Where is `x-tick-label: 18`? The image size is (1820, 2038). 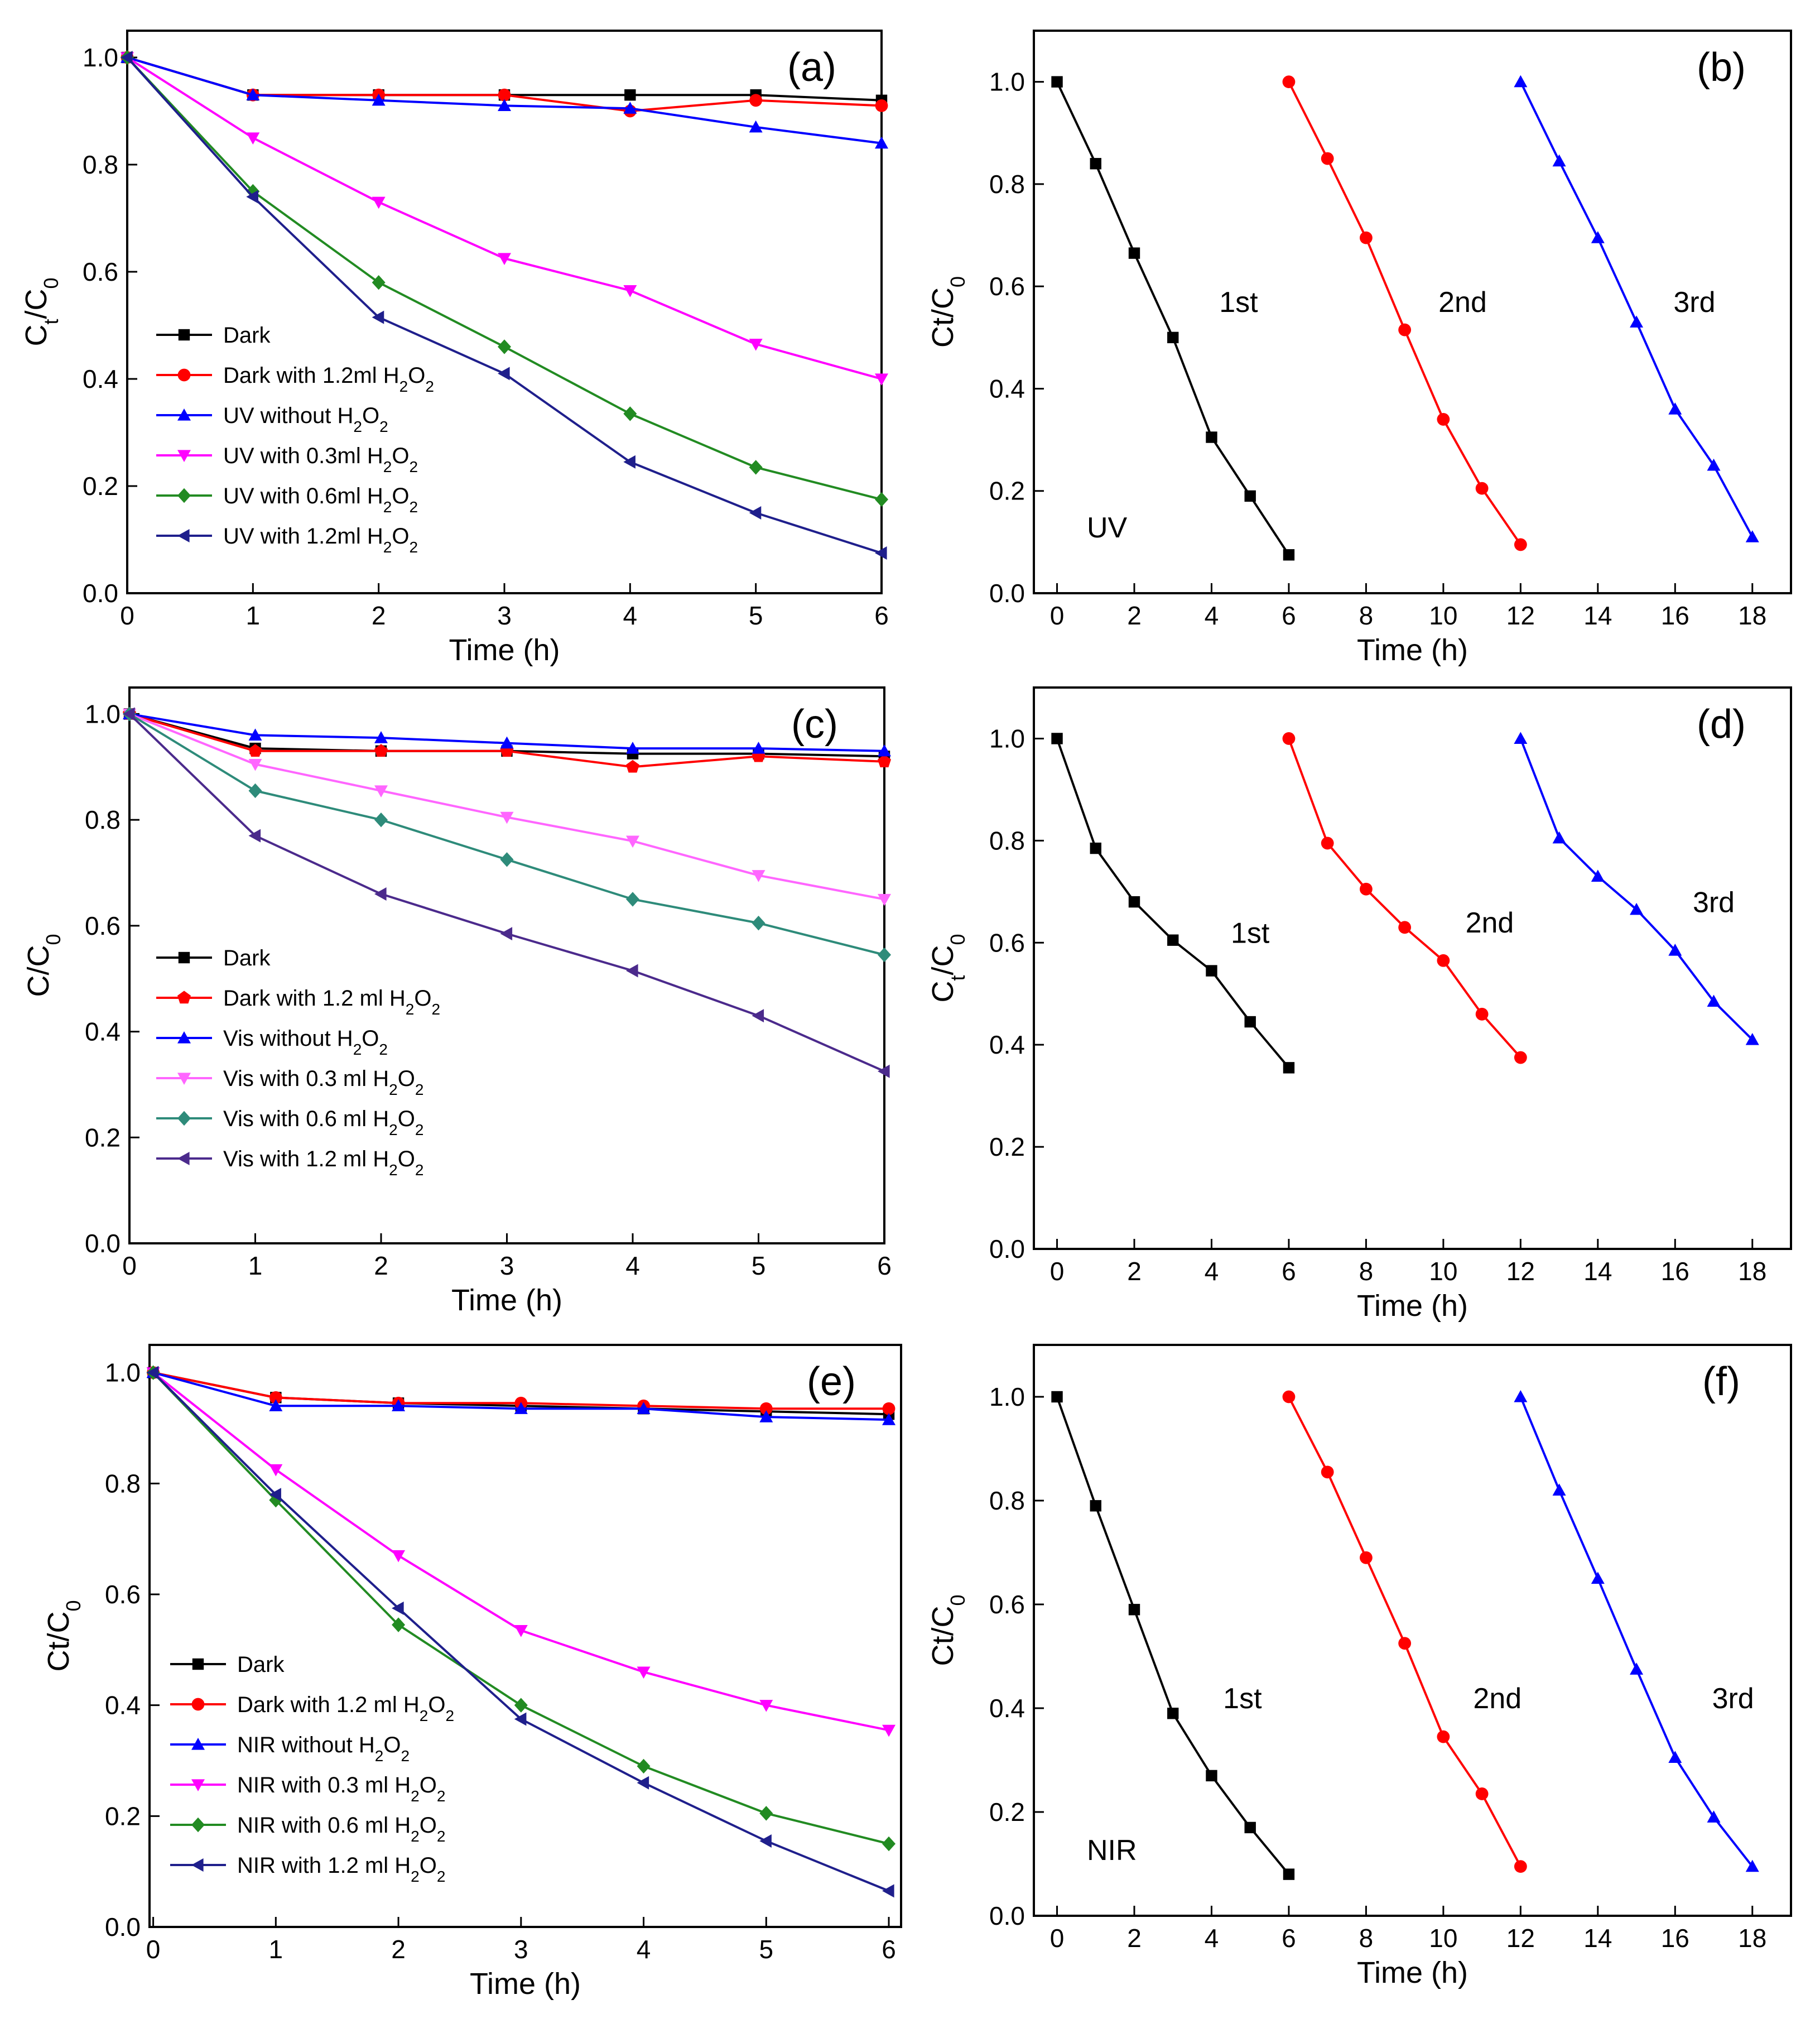 x-tick-label: 18 is located at coordinates (1752, 615).